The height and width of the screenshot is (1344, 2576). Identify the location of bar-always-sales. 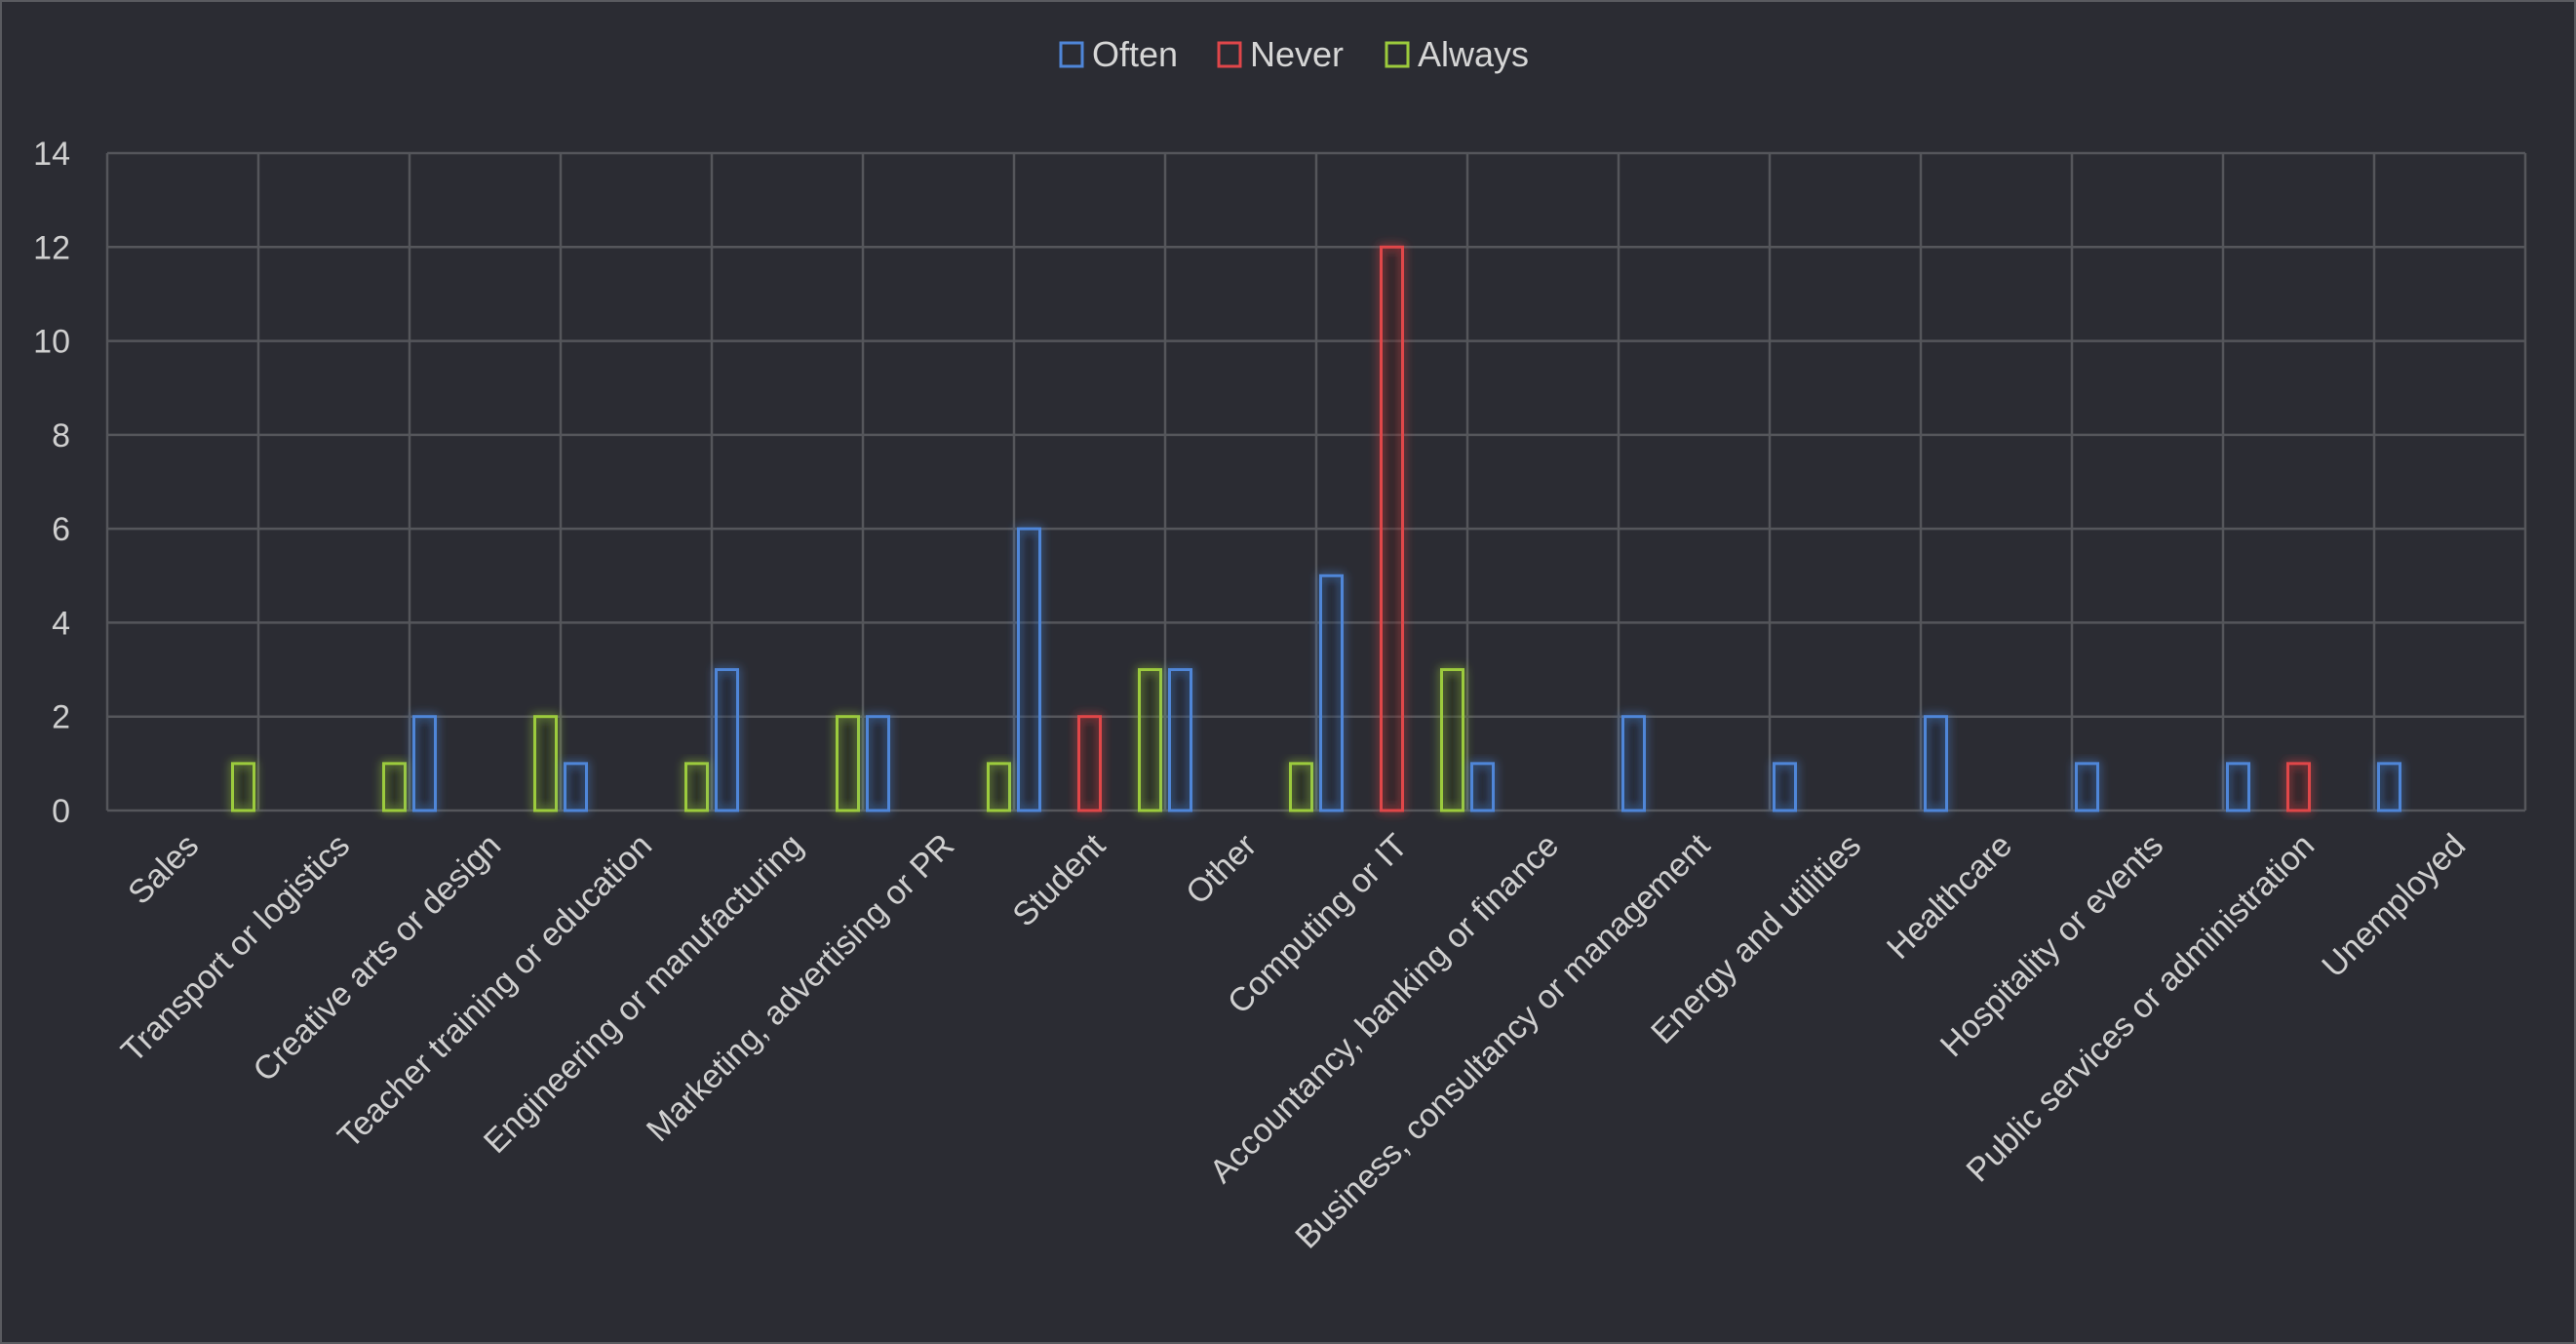
(243, 787).